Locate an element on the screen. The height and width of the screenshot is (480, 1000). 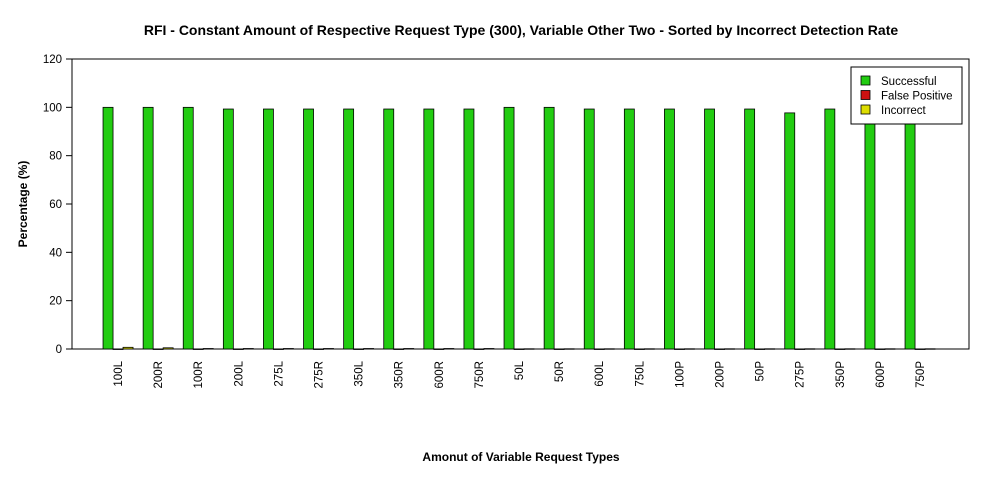
legend-label: Successful is located at coordinates (909, 82).